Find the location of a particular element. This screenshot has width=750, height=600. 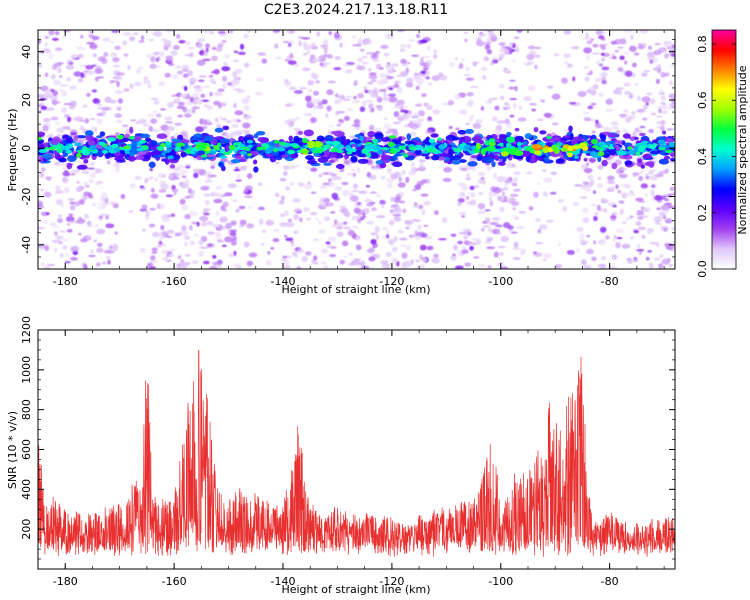

snr-x-tick: -180 is located at coordinates (65, 459).